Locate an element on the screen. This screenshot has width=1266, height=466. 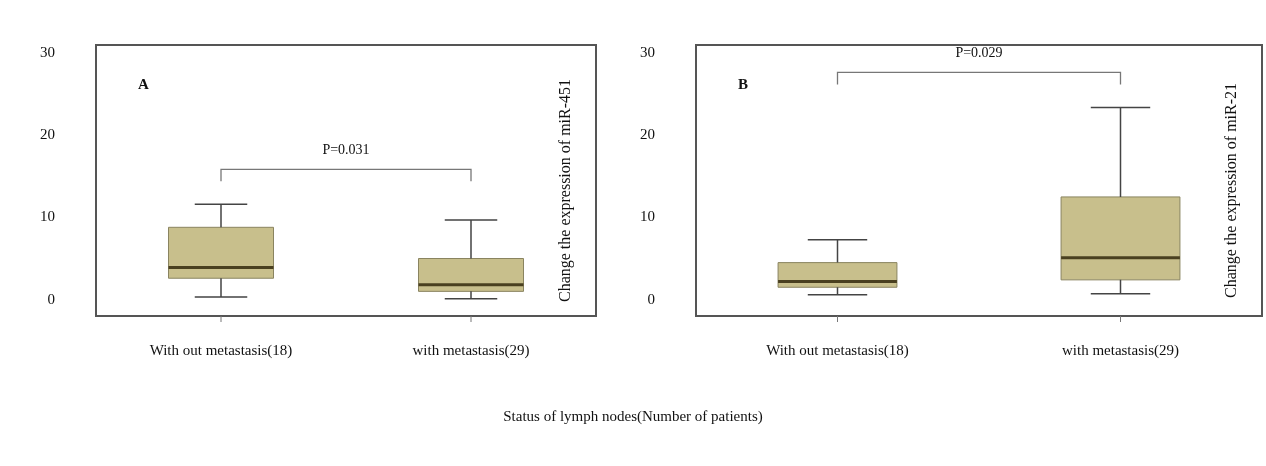
annotation: P=0.029 is located at coordinates (979, 53).